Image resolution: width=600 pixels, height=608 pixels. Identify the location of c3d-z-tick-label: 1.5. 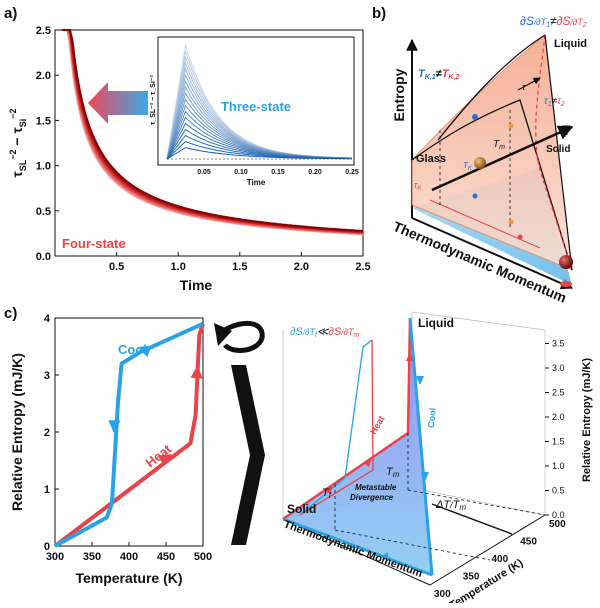
(558, 442).